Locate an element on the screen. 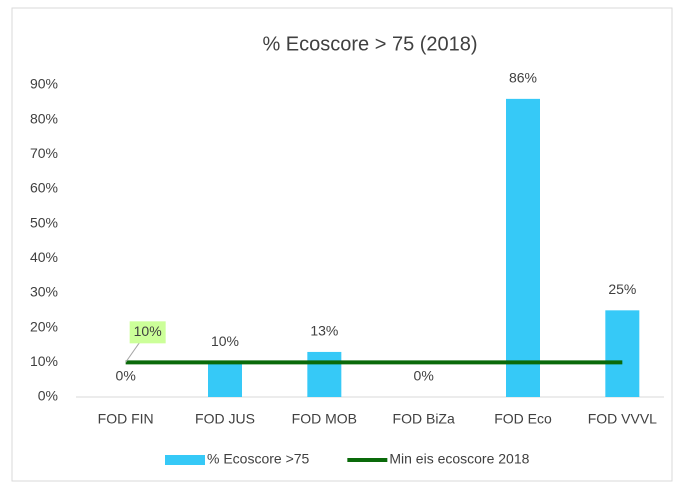  data-label-box is located at coordinates (147, 332).